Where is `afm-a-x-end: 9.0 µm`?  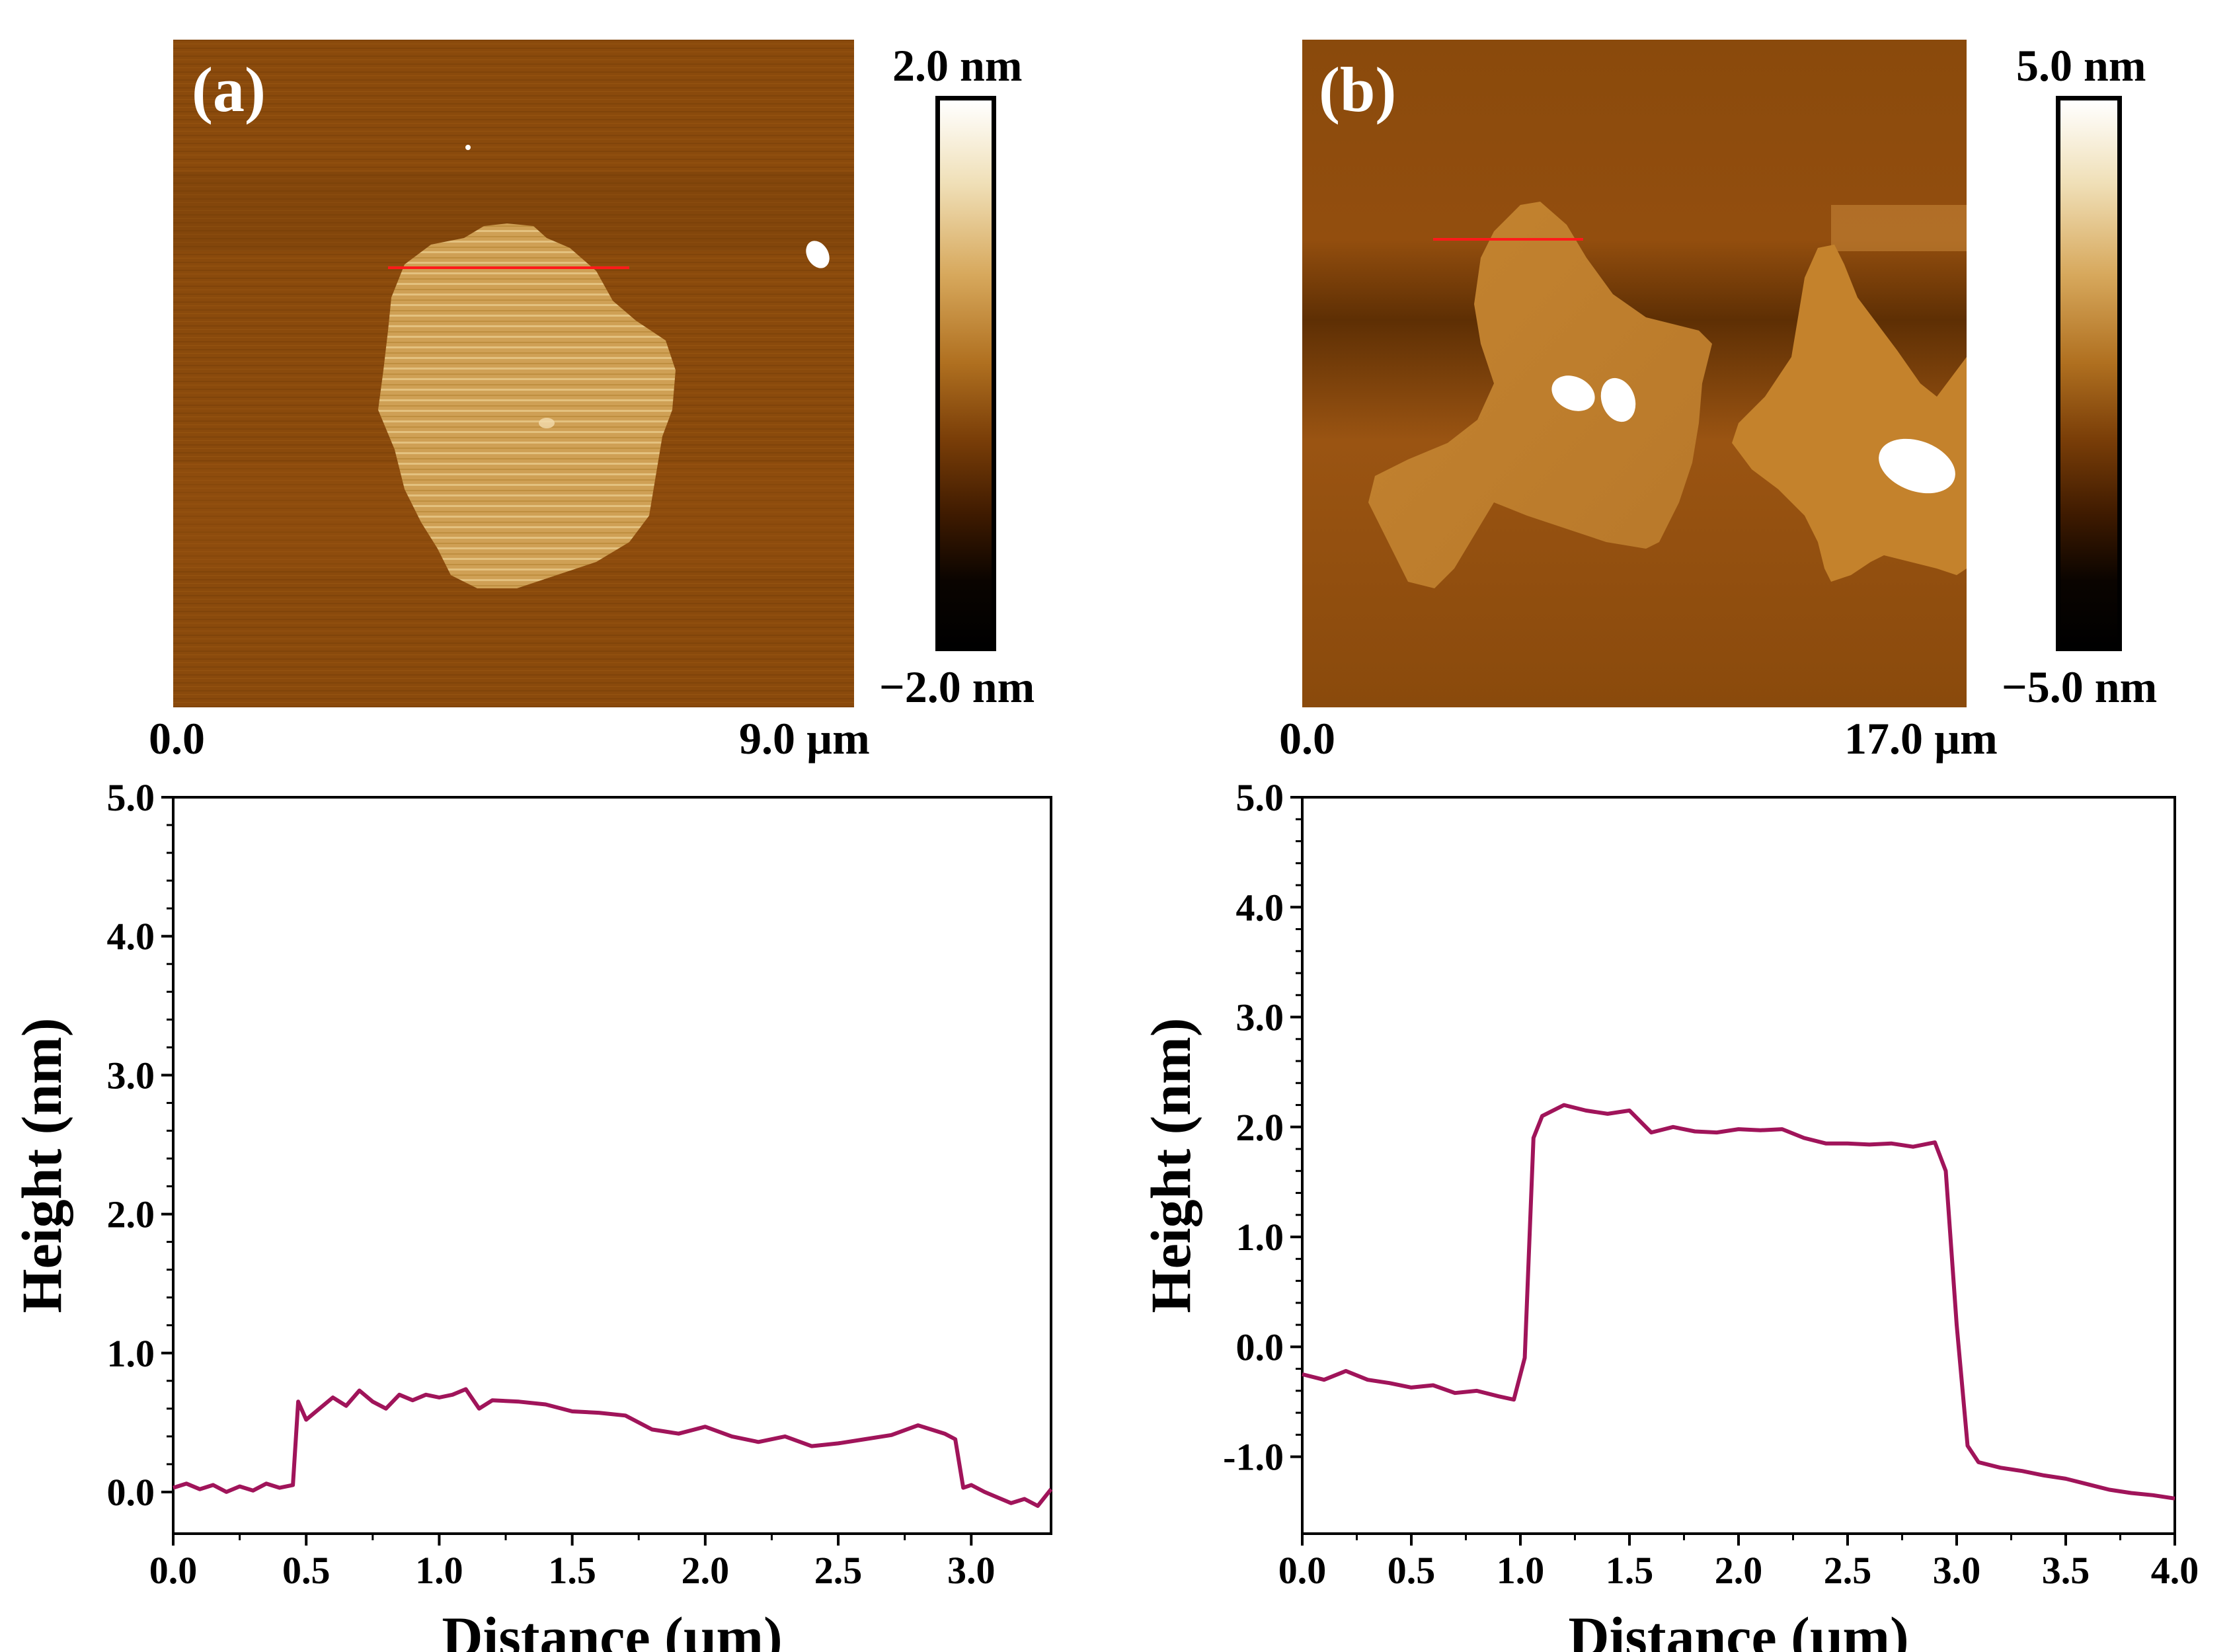 afm-a-x-end: 9.0 µm is located at coordinates (805, 738).